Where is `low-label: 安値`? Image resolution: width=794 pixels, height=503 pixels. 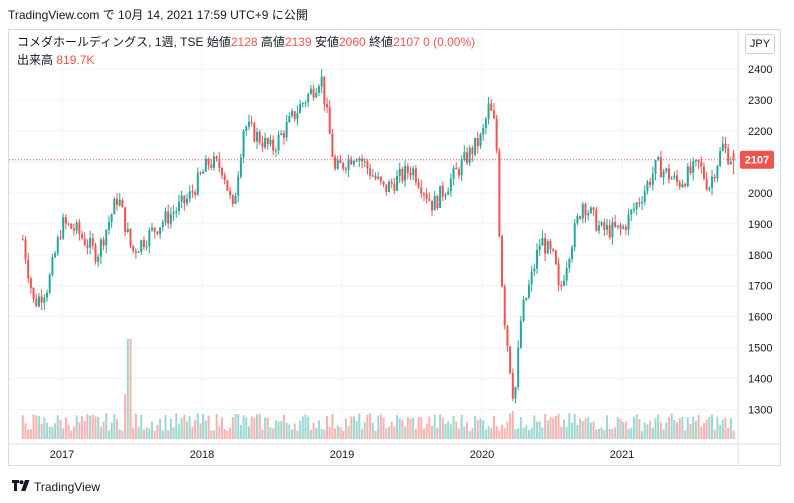
low-label: 安値 is located at coordinates (326, 42).